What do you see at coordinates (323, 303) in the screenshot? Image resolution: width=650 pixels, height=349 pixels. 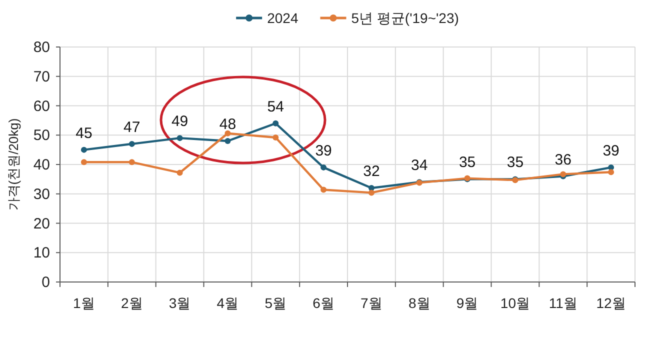 I see `x-tick-label: 6월` at bounding box center [323, 303].